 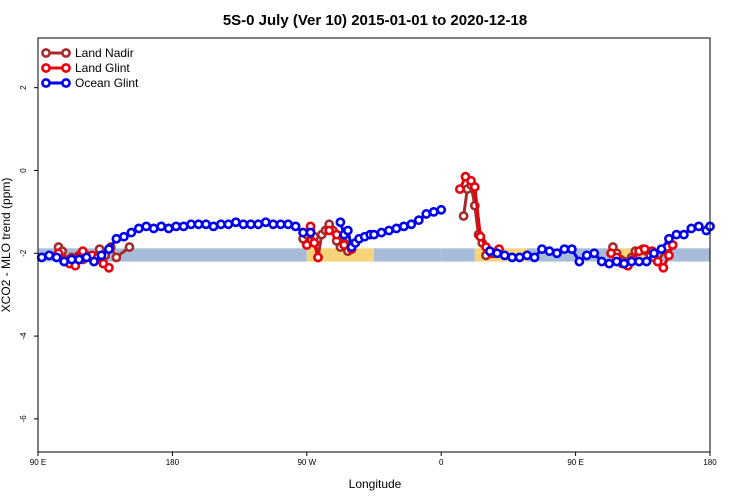 I want to click on y-axis: 2 0 -2 -4 -6, so click(x=28, y=253).